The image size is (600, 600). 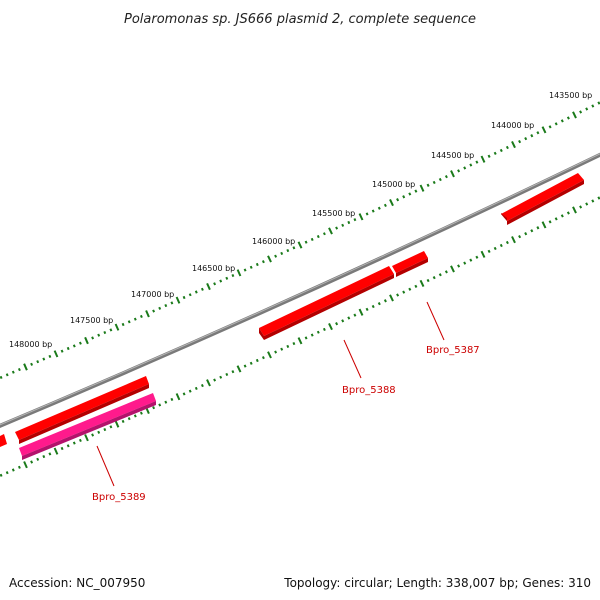 I want to click on gene-label-bpro-5387: Bpro_5387, so click(x=453, y=350).